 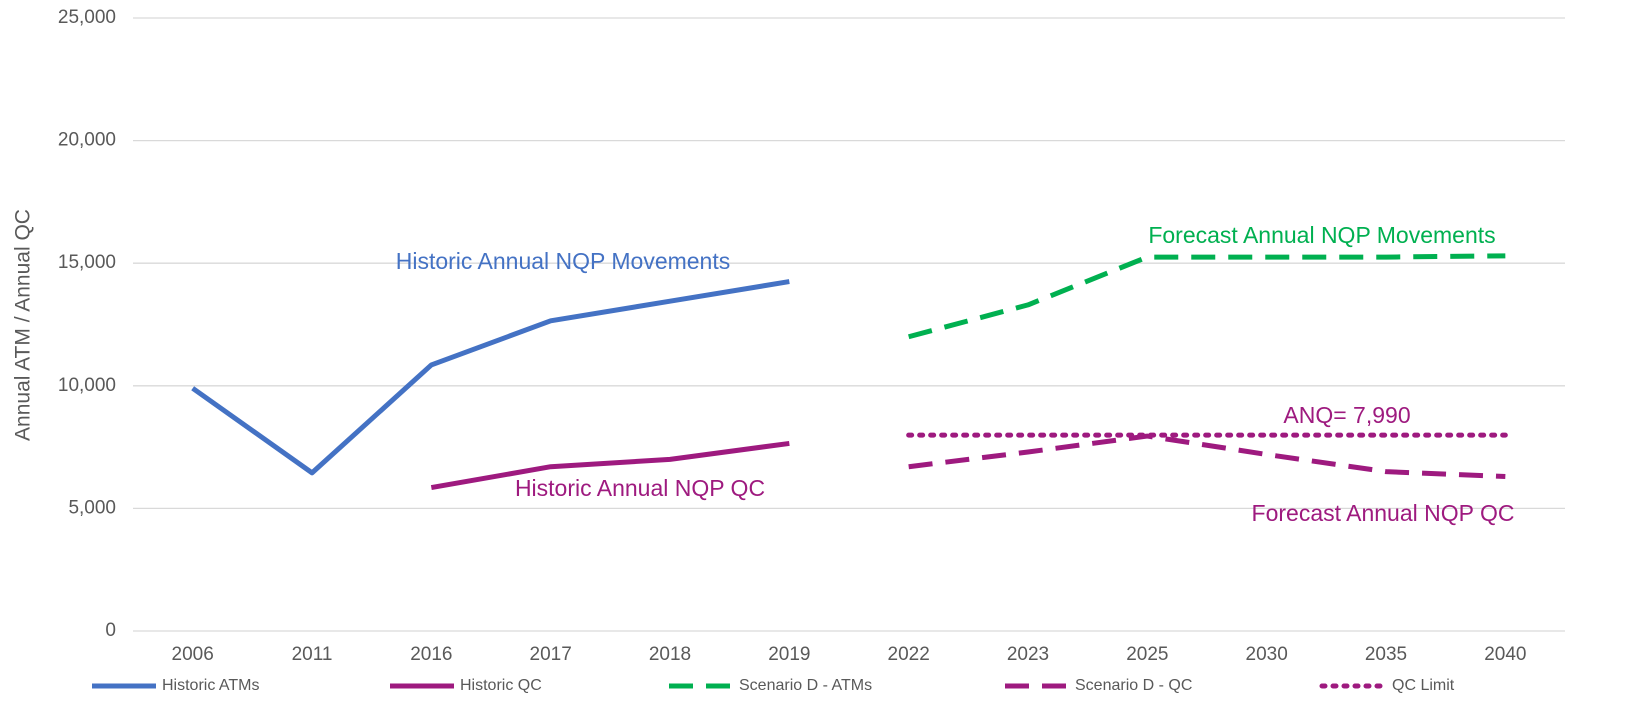 What do you see at coordinates (1321, 235) in the screenshot?
I see `annotation: Forecast Annual NQP Movements` at bounding box center [1321, 235].